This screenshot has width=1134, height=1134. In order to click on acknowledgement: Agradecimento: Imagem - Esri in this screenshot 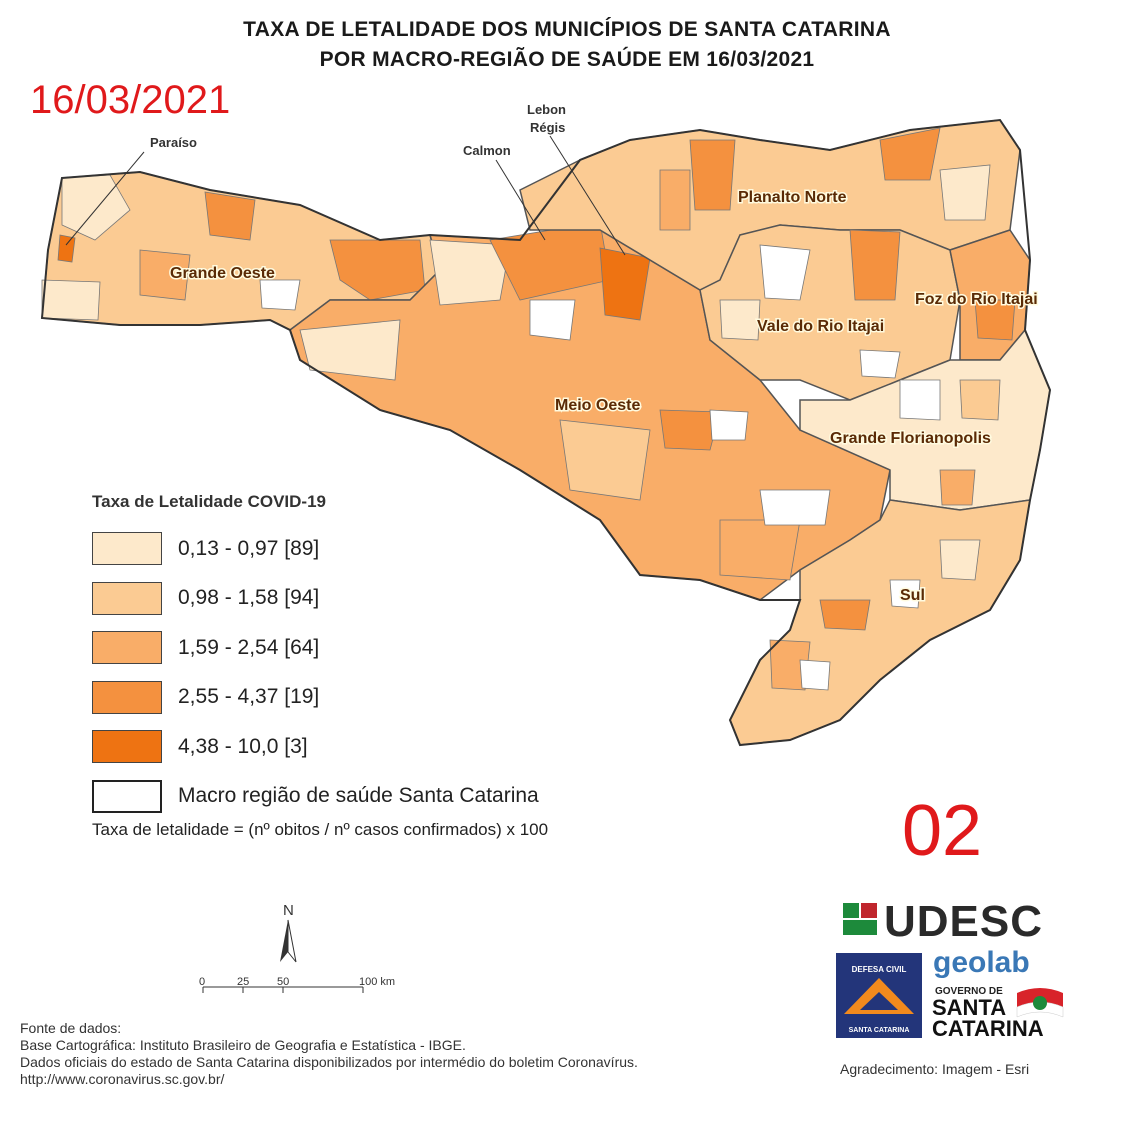, I will do `click(935, 1069)`.